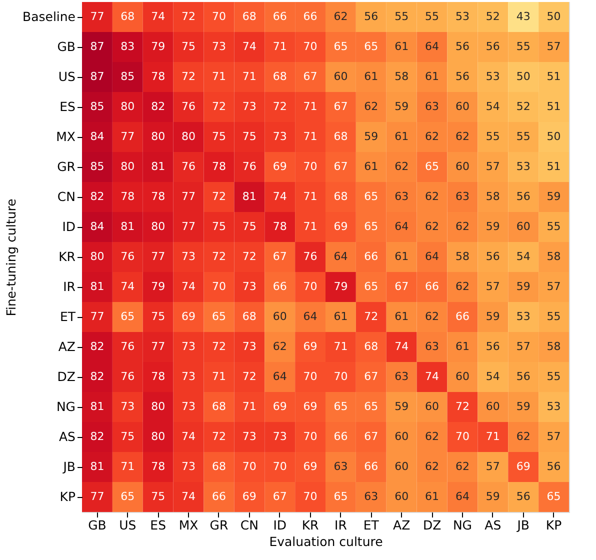  What do you see at coordinates (554, 525) in the screenshot?
I see `x-tick-label: KP` at bounding box center [554, 525].